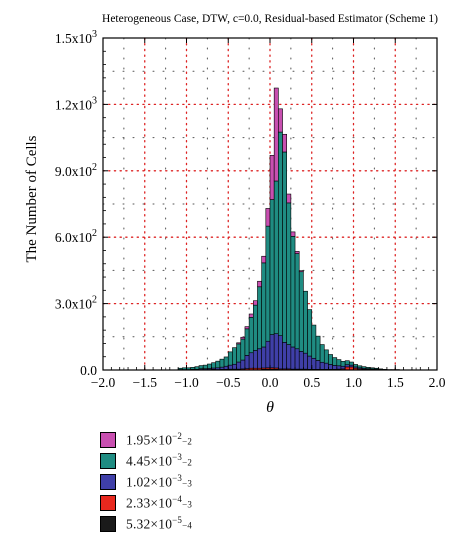  What do you see at coordinates (270, 407) in the screenshot?
I see `x-axis-label: θ` at bounding box center [270, 407].